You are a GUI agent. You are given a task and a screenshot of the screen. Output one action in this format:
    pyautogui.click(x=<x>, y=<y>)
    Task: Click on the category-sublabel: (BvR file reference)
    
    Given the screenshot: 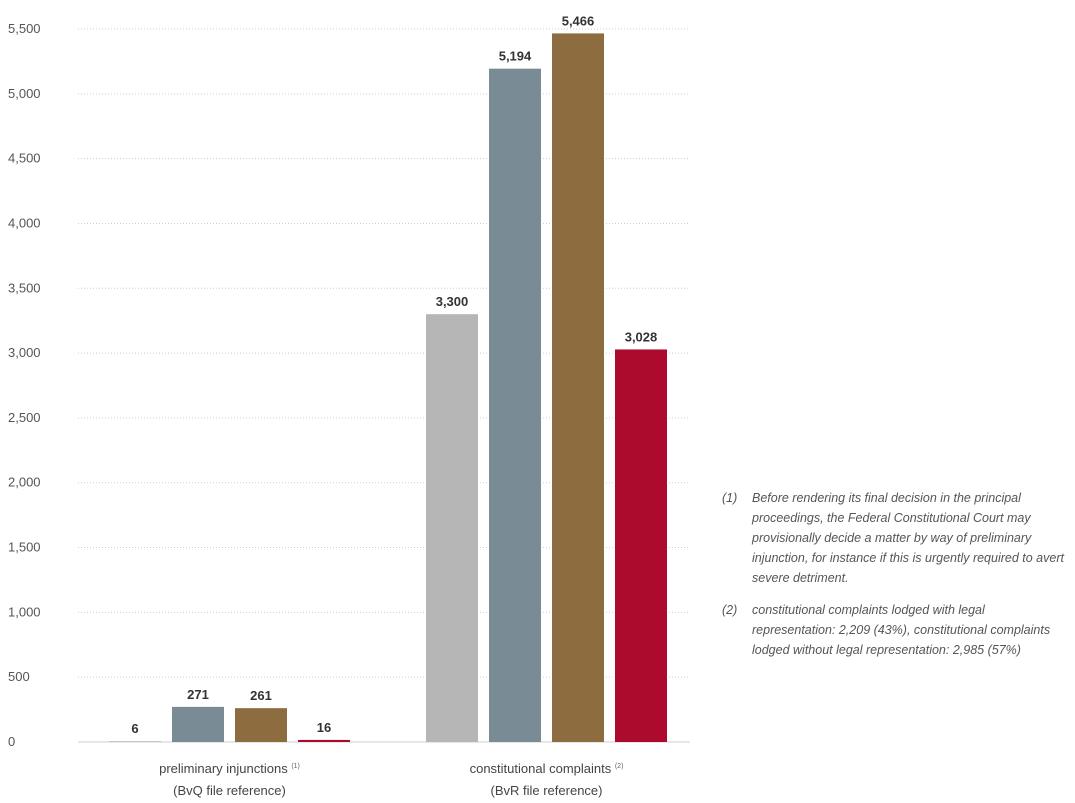 What is the action you would take?
    pyautogui.click(x=547, y=790)
    